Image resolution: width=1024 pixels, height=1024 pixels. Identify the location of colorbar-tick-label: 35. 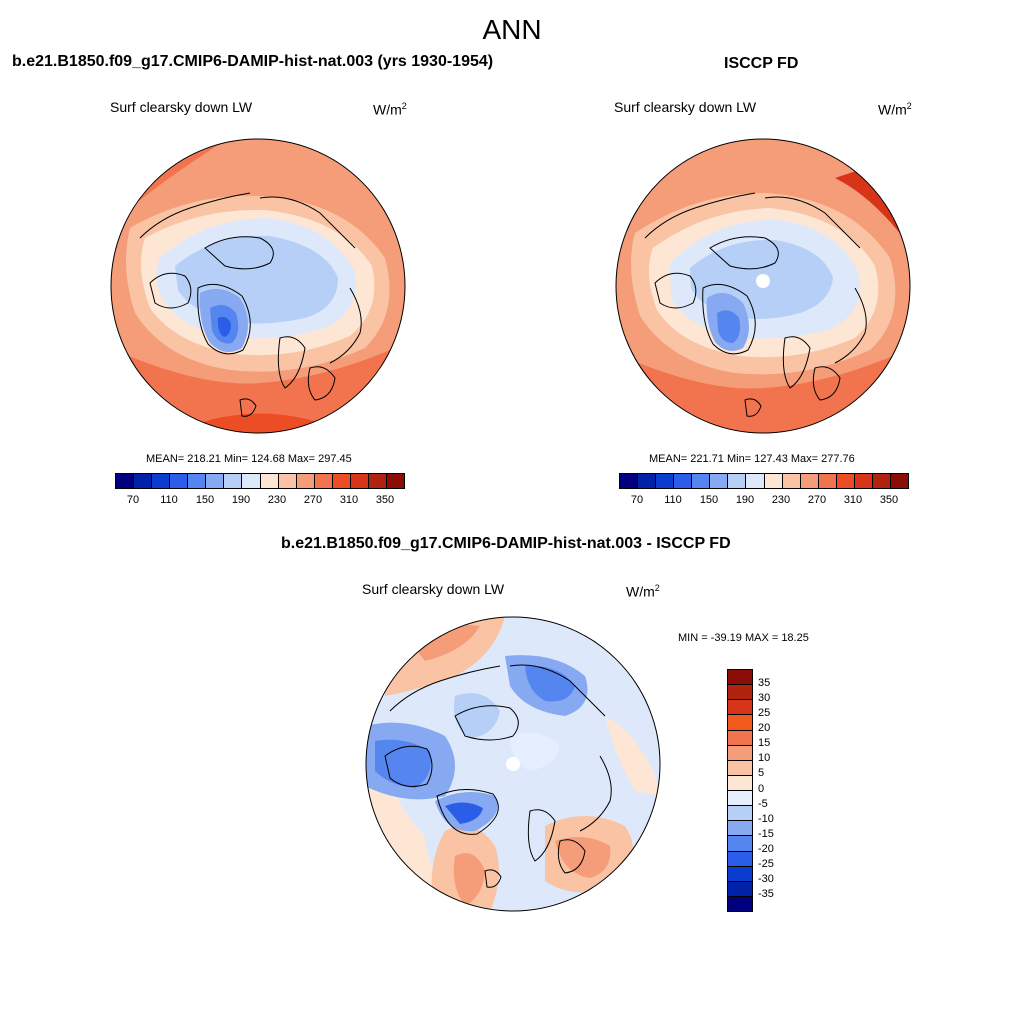
(764, 683).